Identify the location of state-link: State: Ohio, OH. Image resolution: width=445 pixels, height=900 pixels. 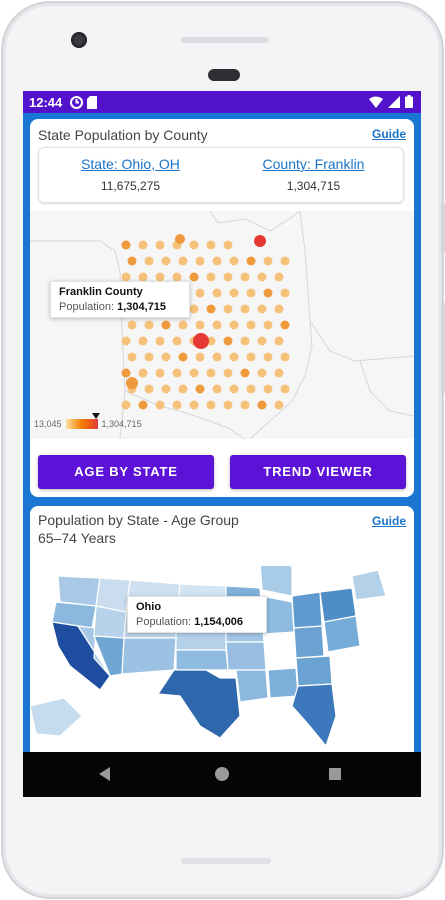
(130, 164).